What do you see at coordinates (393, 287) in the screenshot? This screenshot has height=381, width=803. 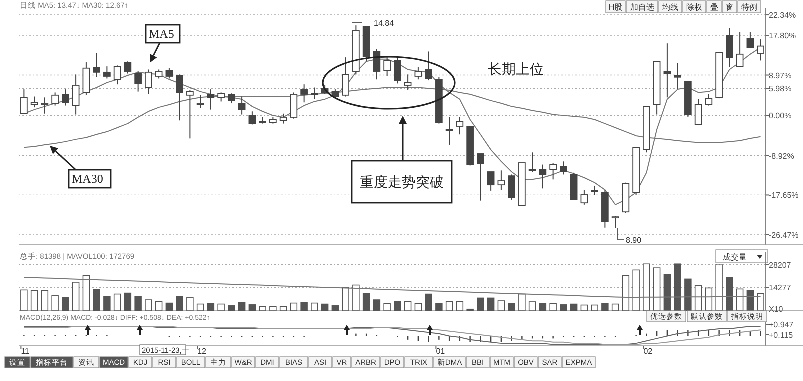 I see `line-series` at bounding box center [393, 287].